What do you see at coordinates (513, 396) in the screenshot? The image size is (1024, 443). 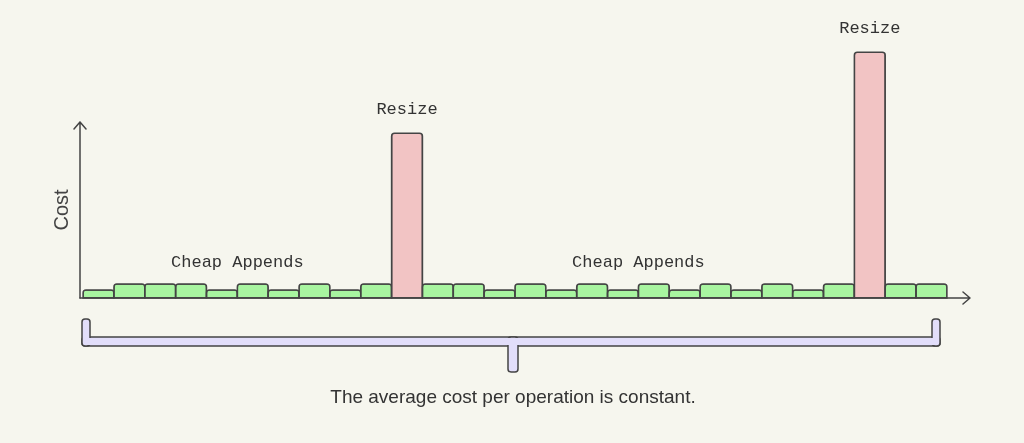 I see `text: The average cost per operation is constant.` at bounding box center [513, 396].